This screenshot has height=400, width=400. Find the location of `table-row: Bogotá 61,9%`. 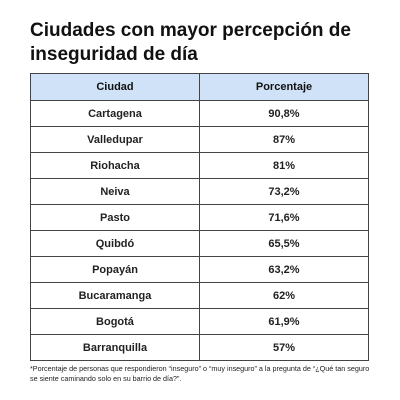

table-row: Bogotá 61,9% is located at coordinates (199, 321).